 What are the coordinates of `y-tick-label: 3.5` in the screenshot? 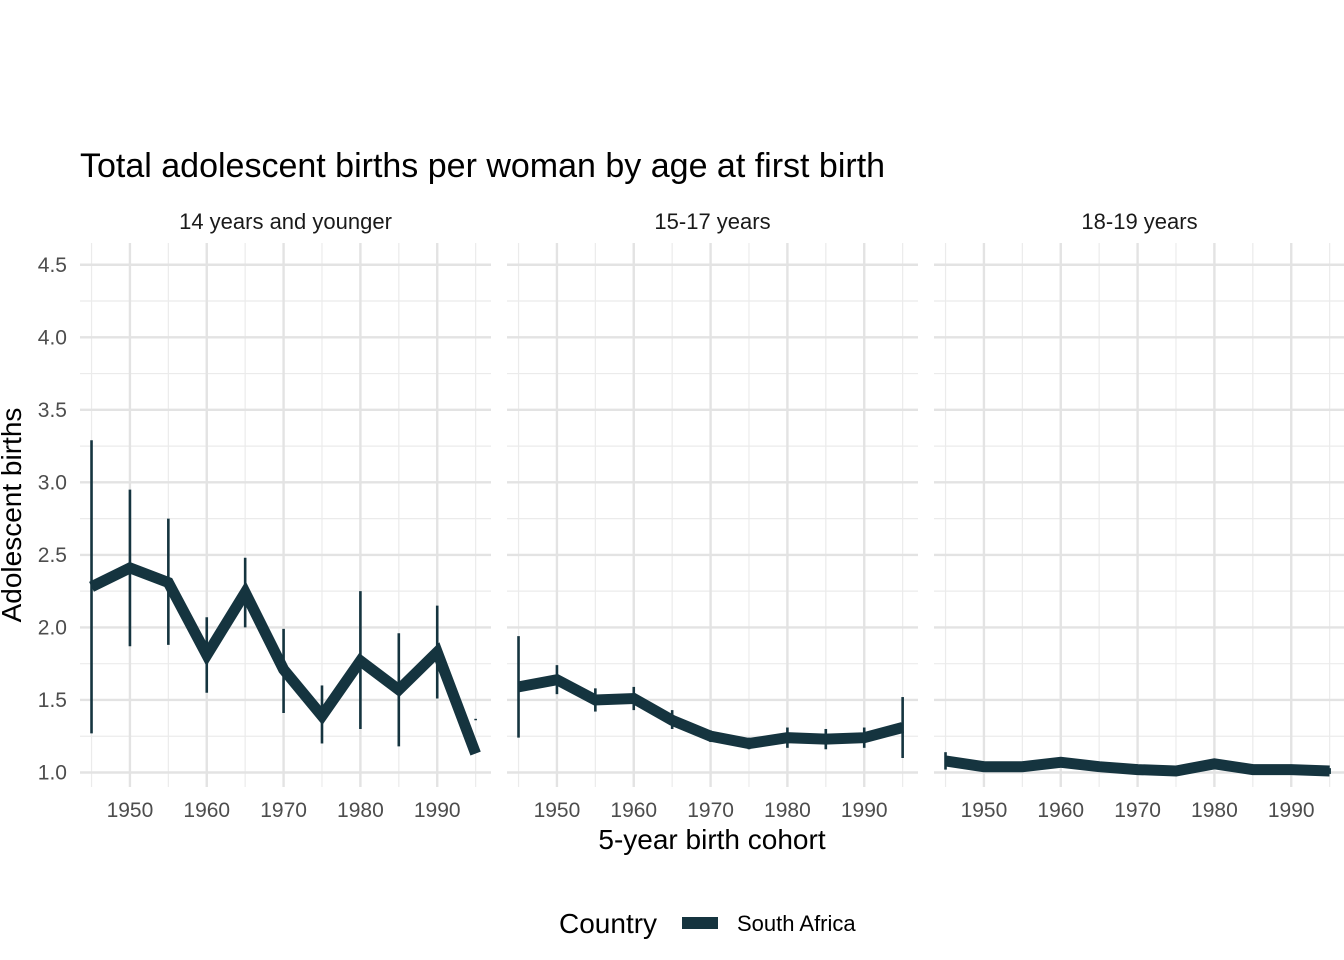 It's located at (52, 410).